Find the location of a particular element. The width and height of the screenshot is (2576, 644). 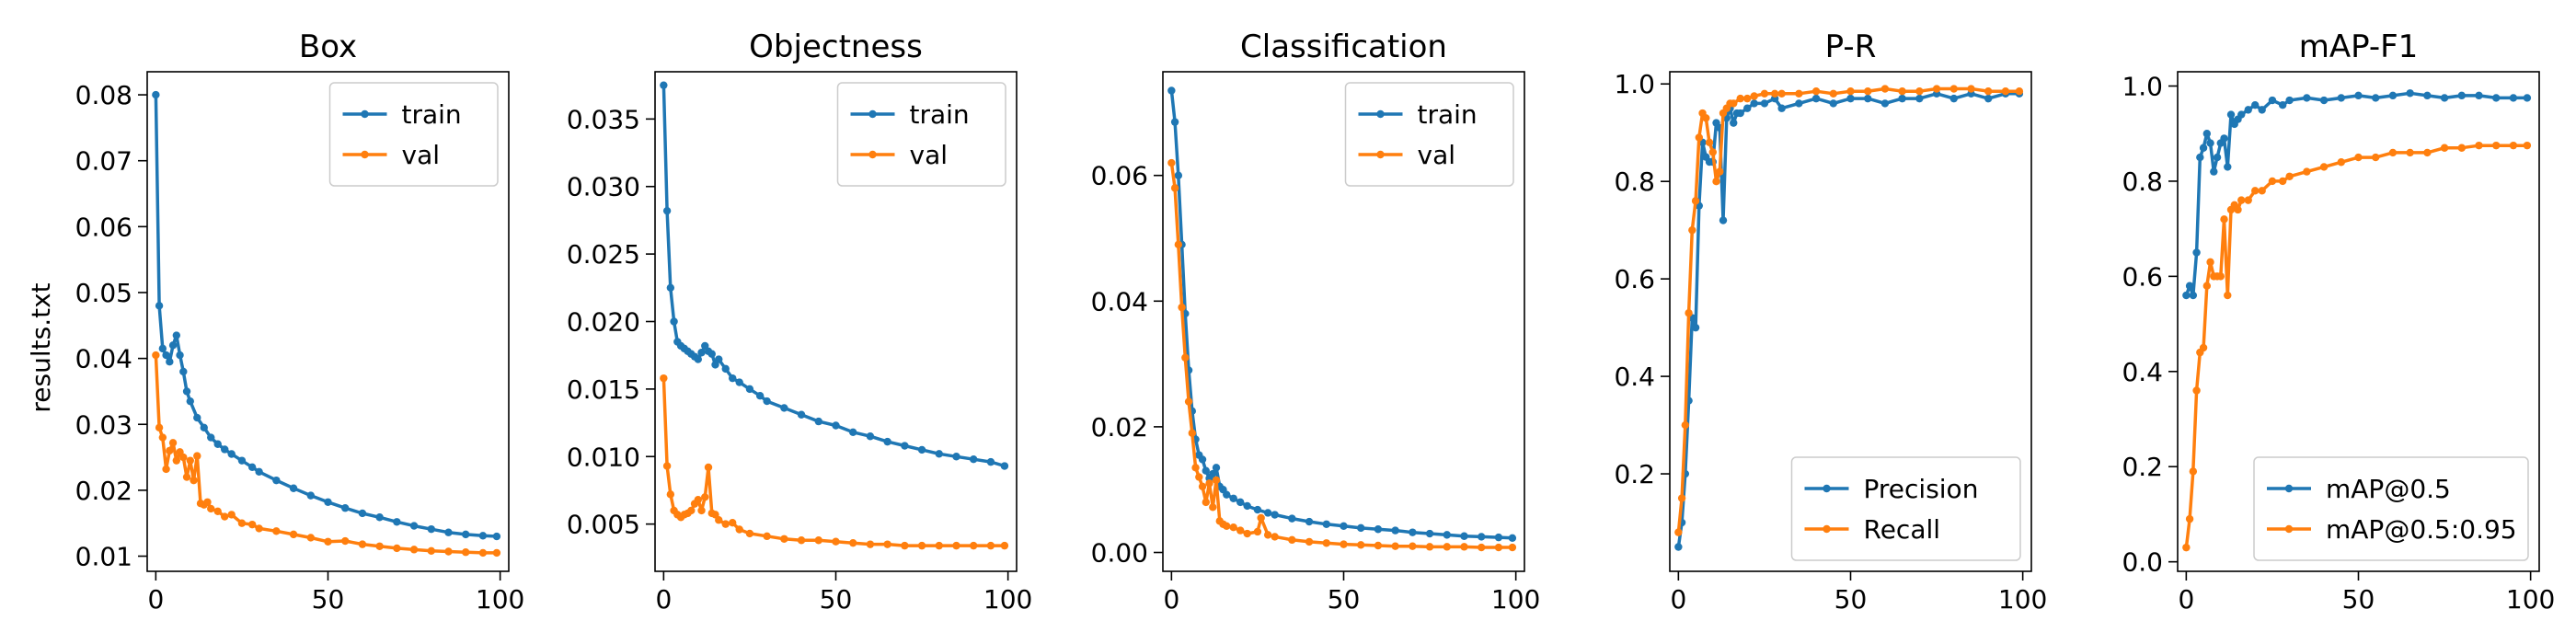

y-tick-label: 1.0 is located at coordinates (1634, 84).